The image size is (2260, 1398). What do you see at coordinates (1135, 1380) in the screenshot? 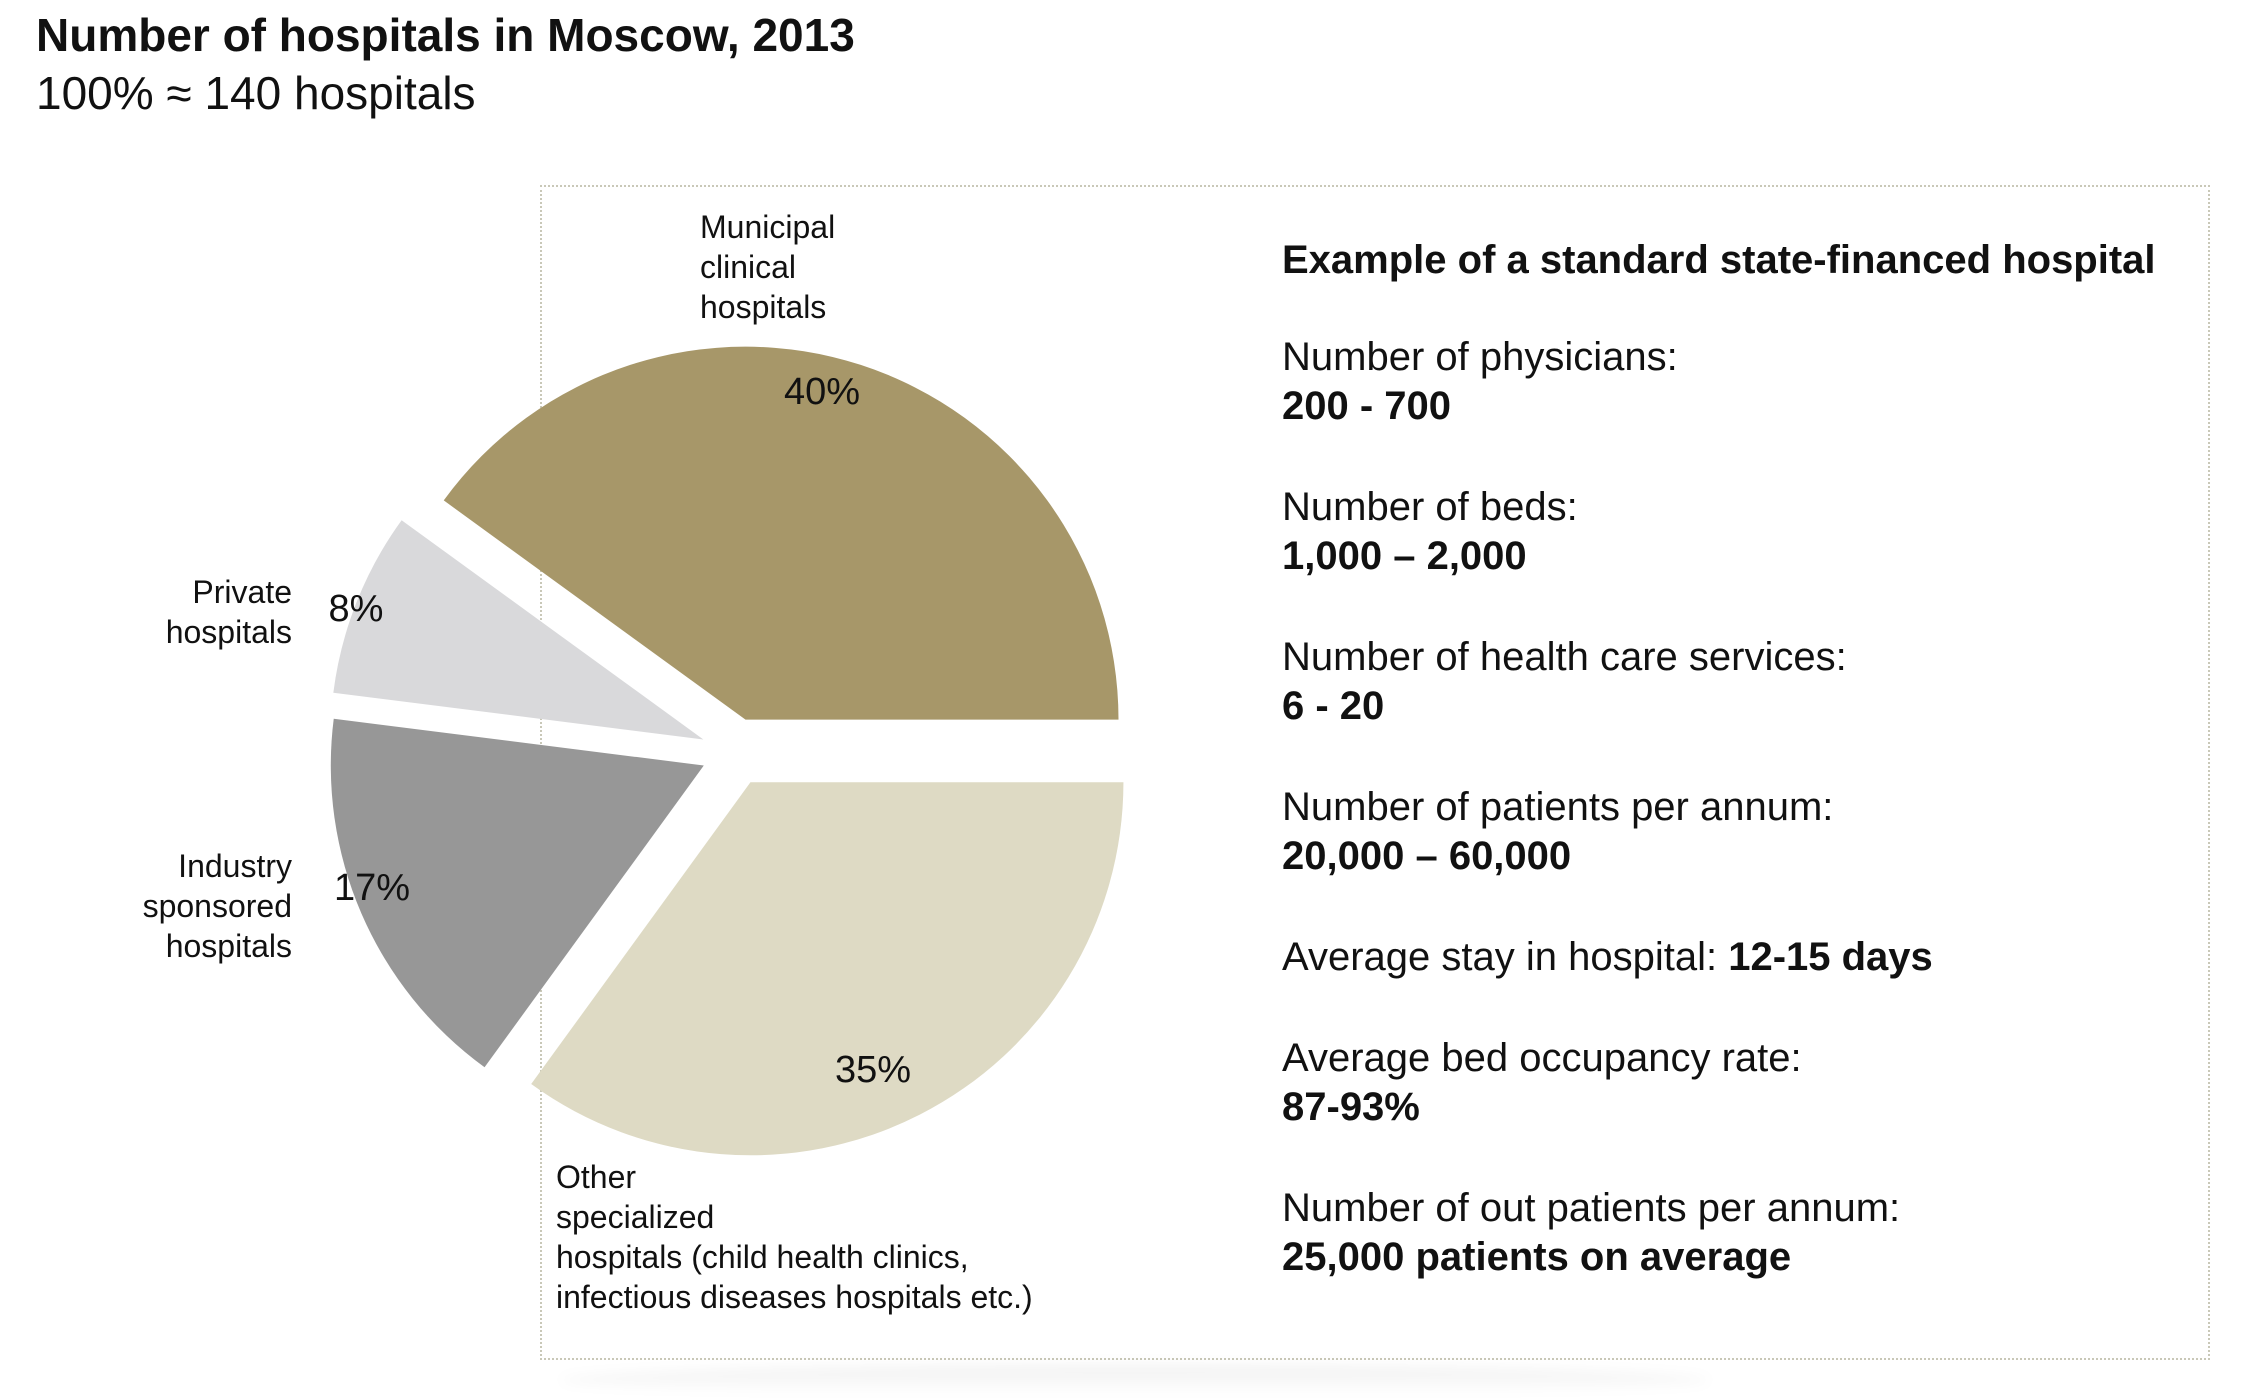
I see `frame-shadow` at bounding box center [1135, 1380].